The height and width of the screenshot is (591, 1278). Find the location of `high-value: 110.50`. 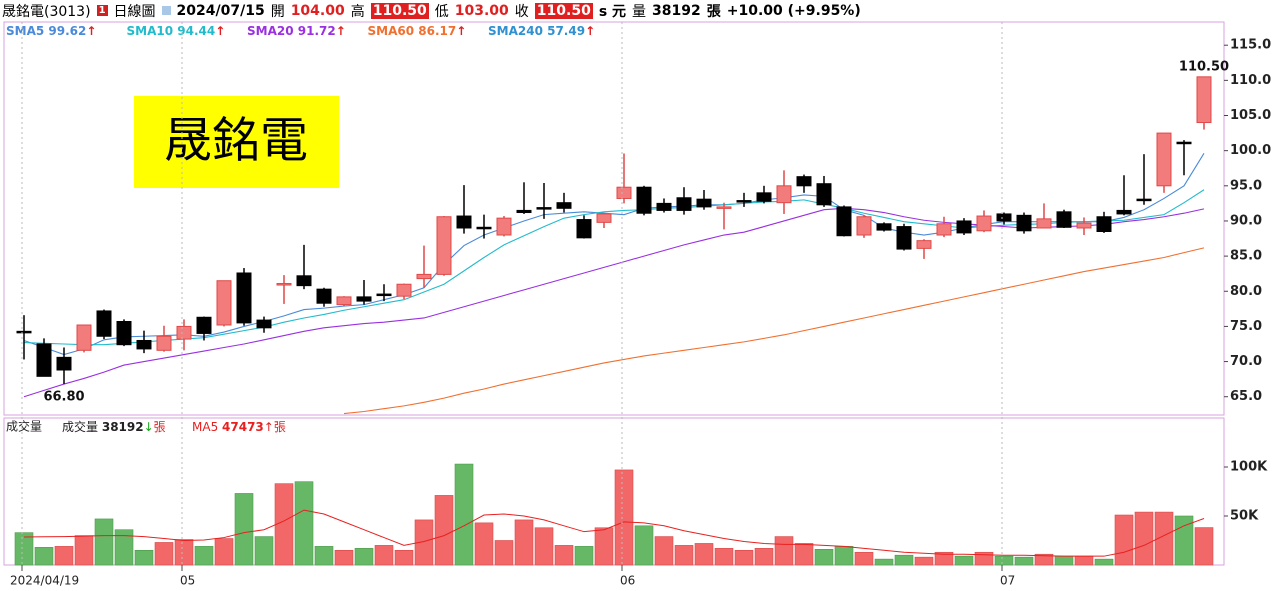

high-value: 110.50 is located at coordinates (399, 10).